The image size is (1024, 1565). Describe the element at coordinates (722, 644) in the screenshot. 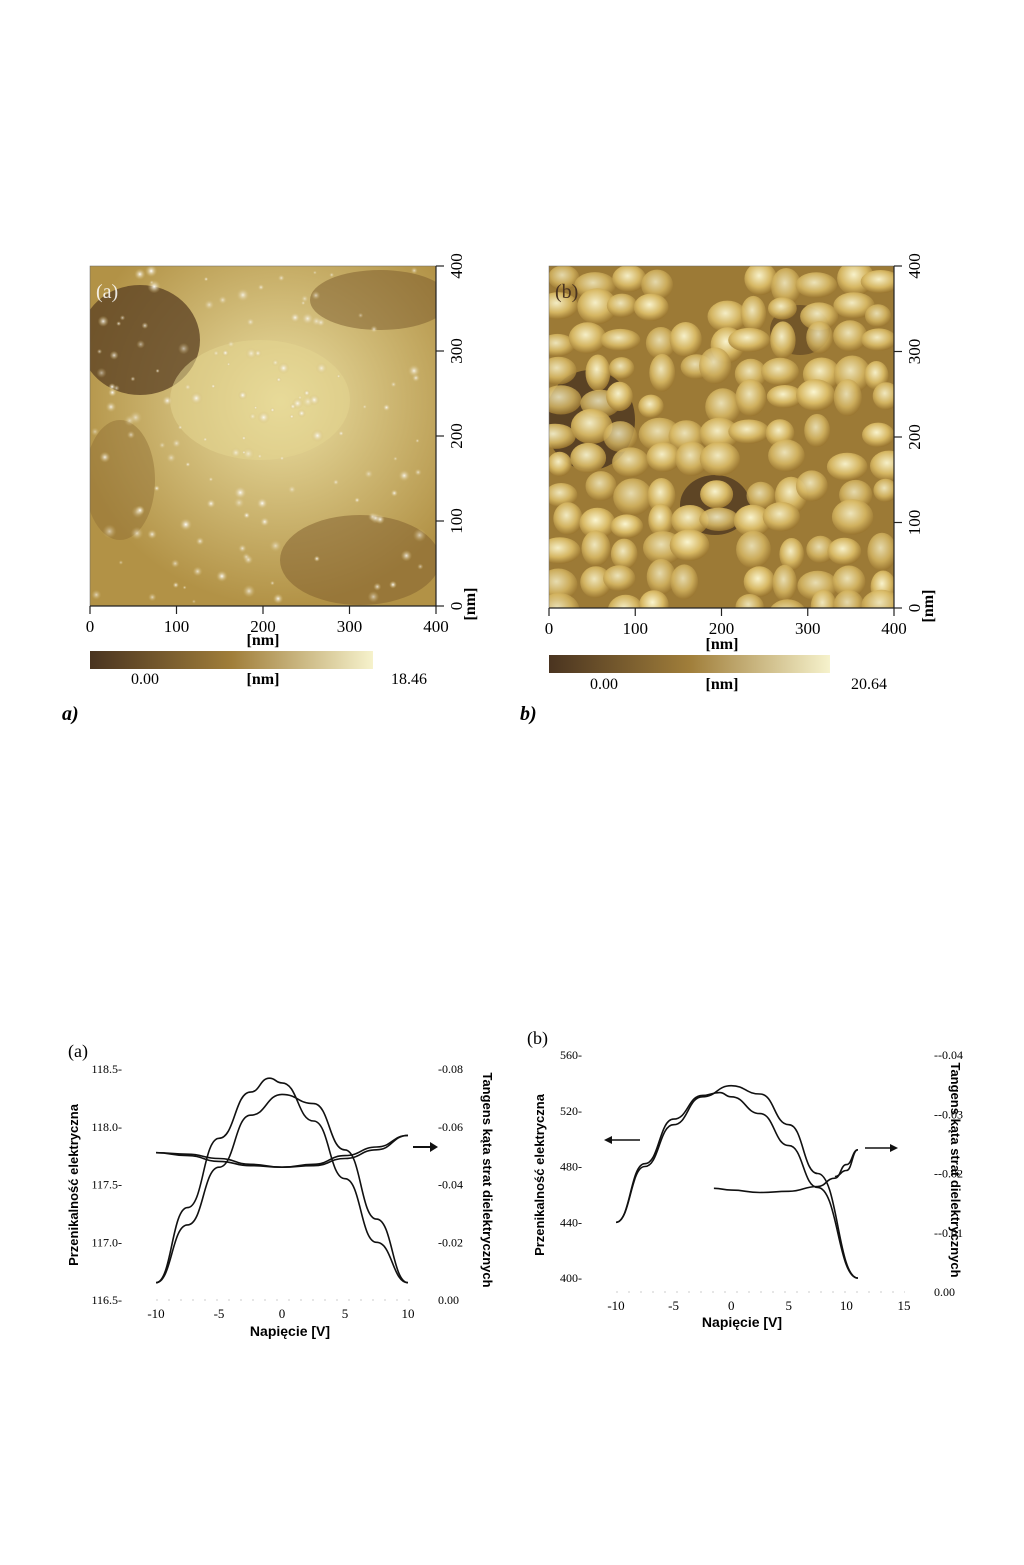

I see `afm-b-x-unit: [nm]` at that location.